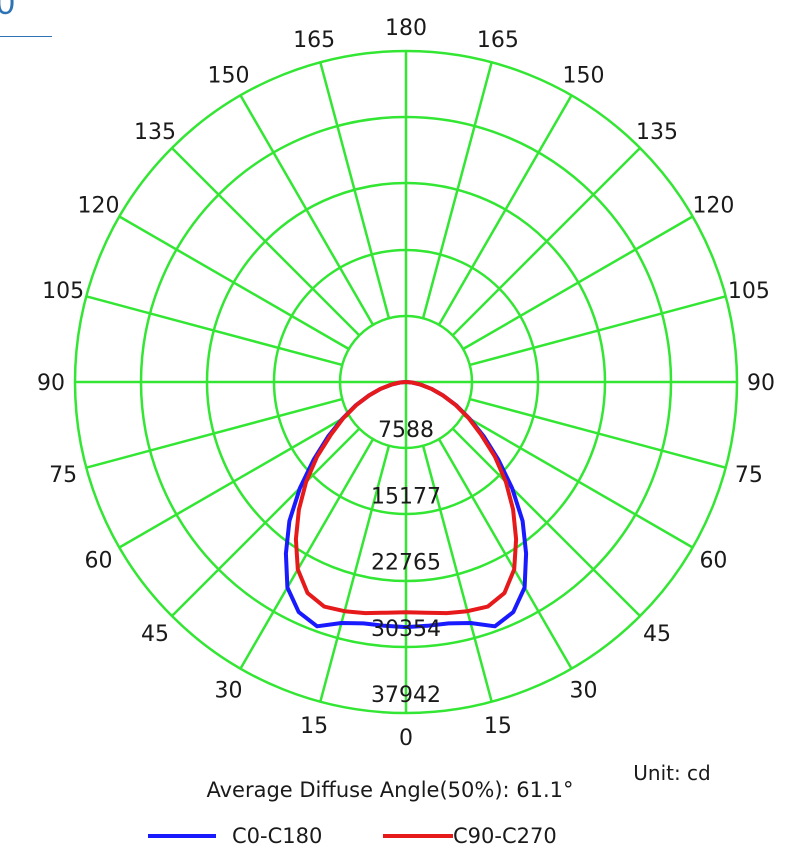  Describe the element at coordinates (63, 475) in the screenshot. I see `angle-label-left: 75` at that location.